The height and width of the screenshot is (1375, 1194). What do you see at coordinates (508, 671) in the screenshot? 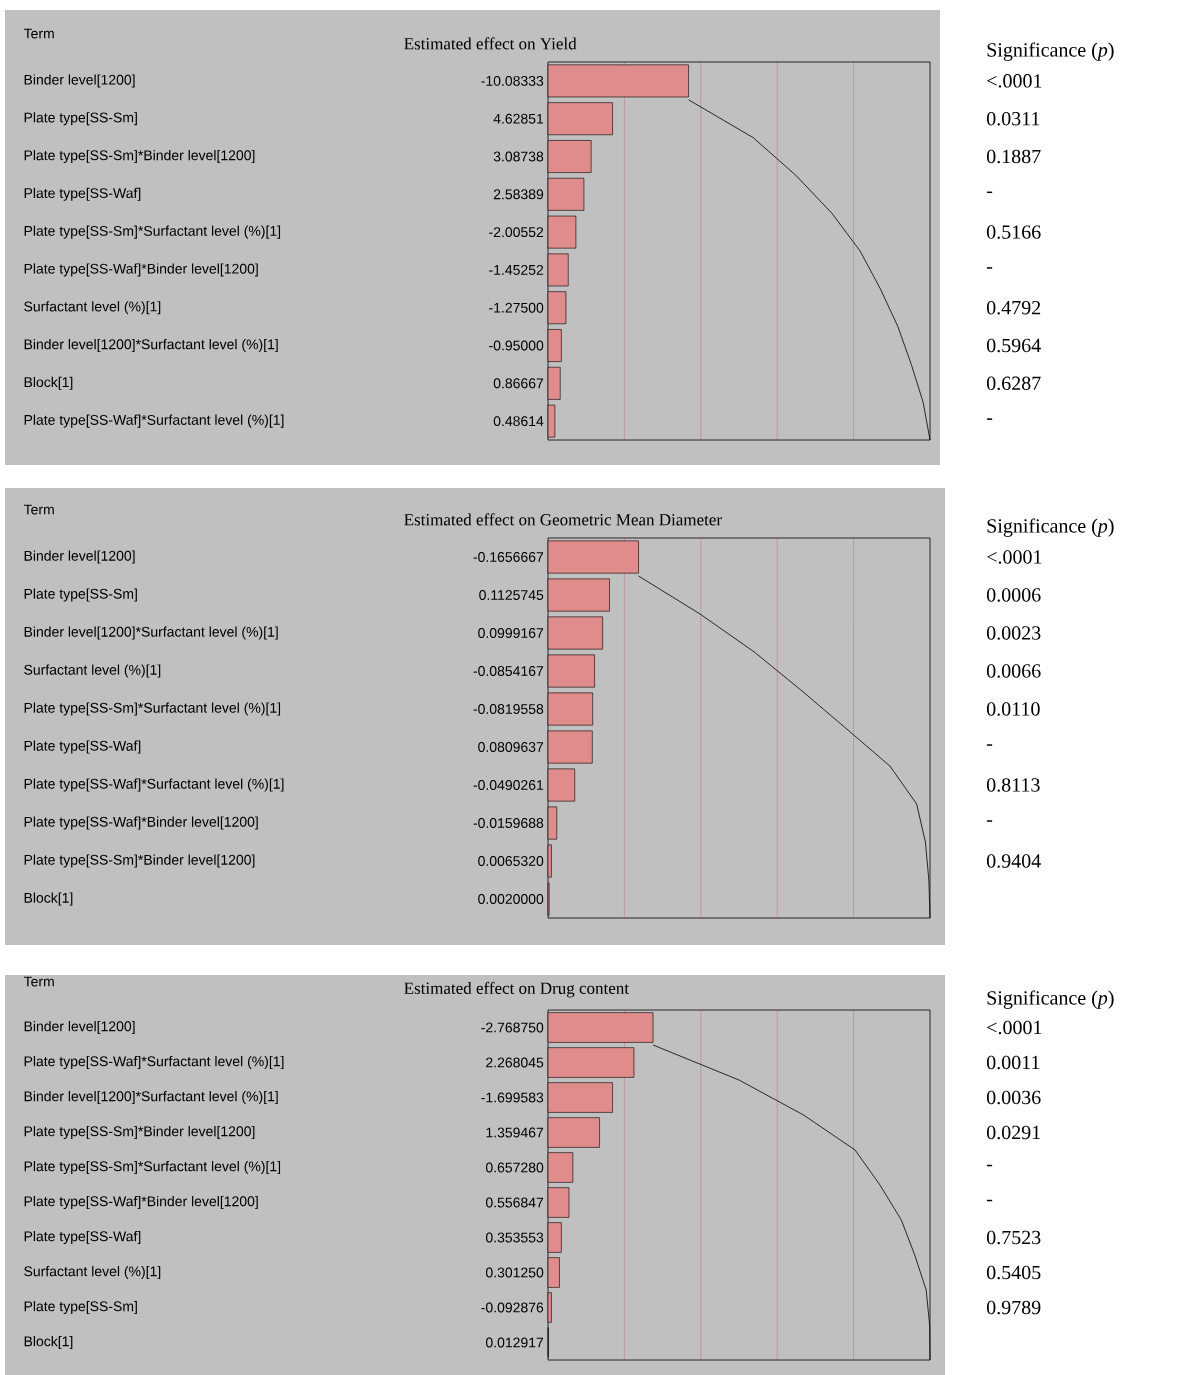
I see `text: -0.0854167` at bounding box center [508, 671].